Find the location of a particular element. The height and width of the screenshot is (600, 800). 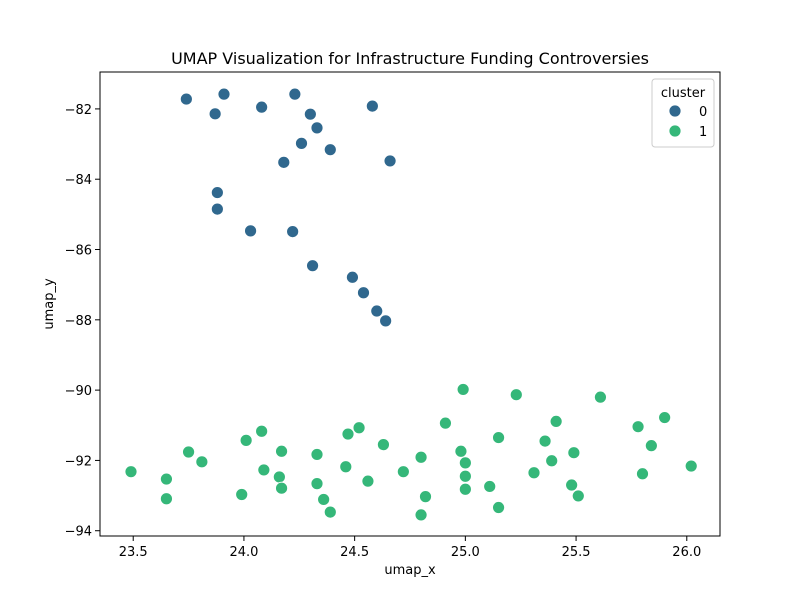

x-tick-label: 26.0 is located at coordinates (686, 552).